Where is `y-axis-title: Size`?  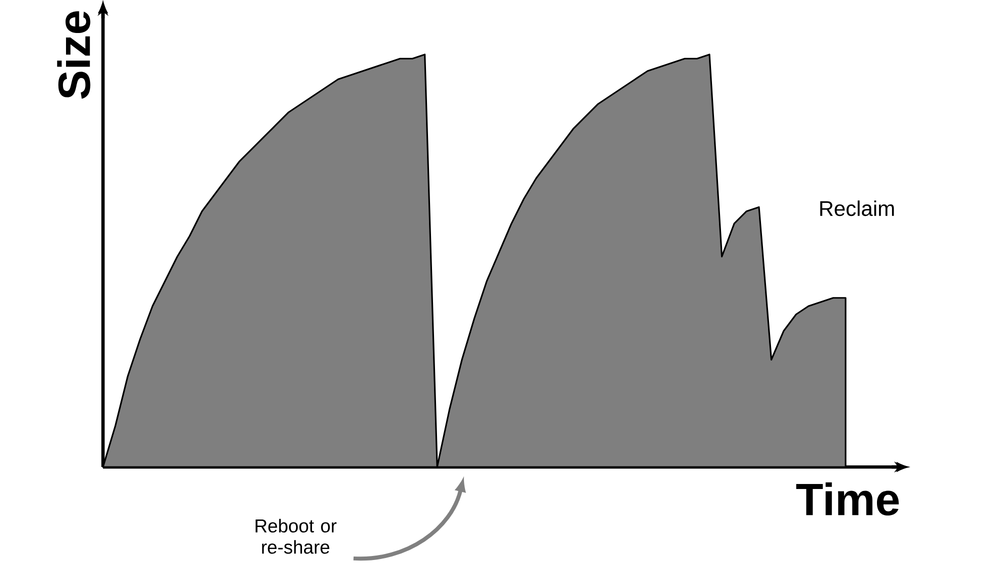
y-axis-title: Size is located at coordinates (73, 55).